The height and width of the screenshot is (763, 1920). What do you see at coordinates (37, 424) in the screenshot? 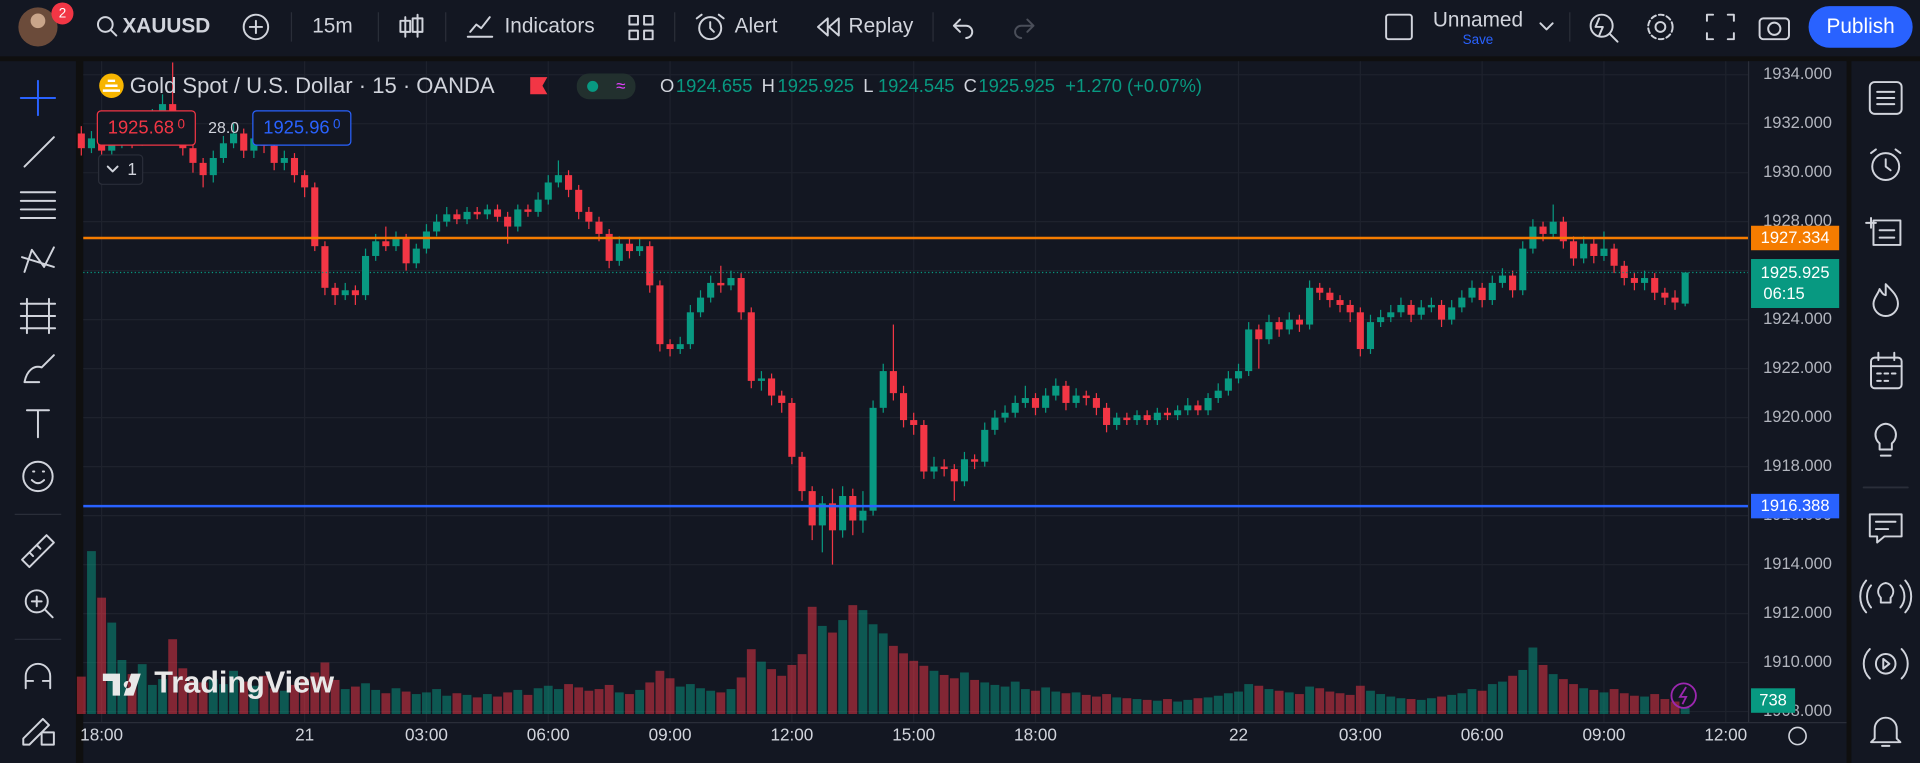
I see `text-tool` at bounding box center [37, 424].